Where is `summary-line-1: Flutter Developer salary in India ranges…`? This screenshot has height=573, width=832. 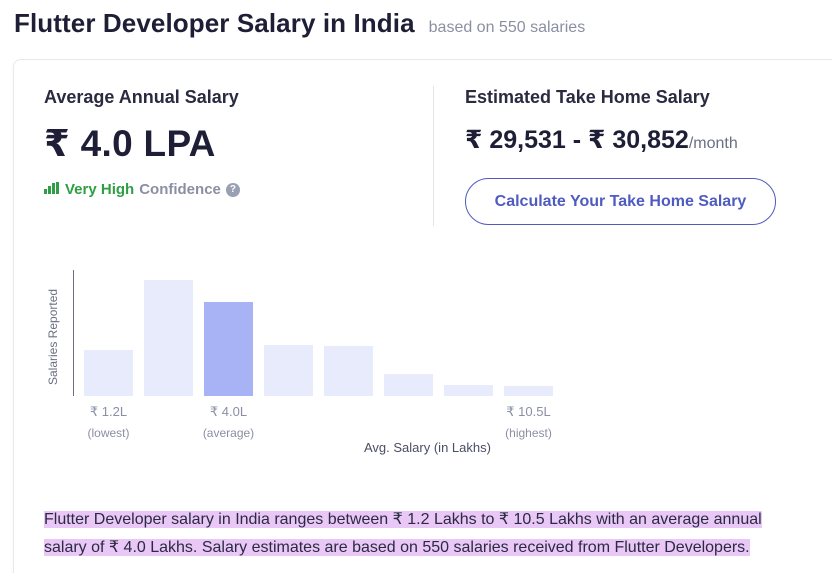 summary-line-1: Flutter Developer salary in India ranges… is located at coordinates (403, 519).